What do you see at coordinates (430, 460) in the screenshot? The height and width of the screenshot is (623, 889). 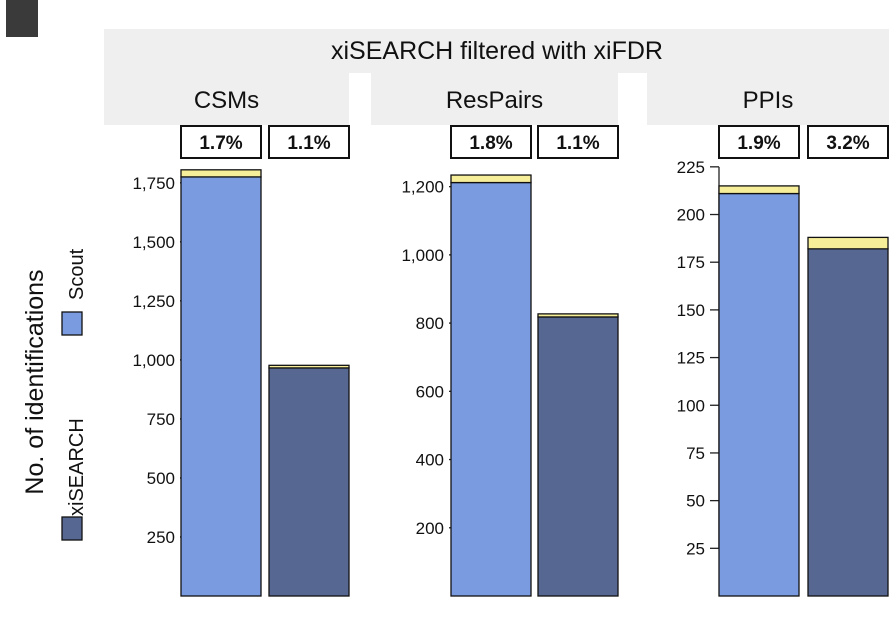 I see `y-tick-label: 400` at bounding box center [430, 460].